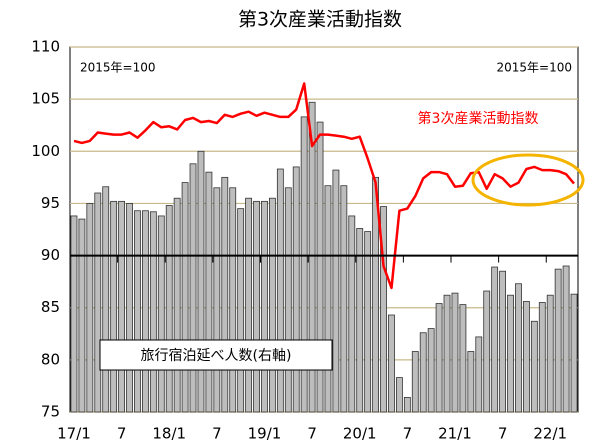 This screenshot has width=589, height=447. Describe the element at coordinates (478, 118) in the screenshot. I see `line-label: 第3次産業活動指数` at that location.